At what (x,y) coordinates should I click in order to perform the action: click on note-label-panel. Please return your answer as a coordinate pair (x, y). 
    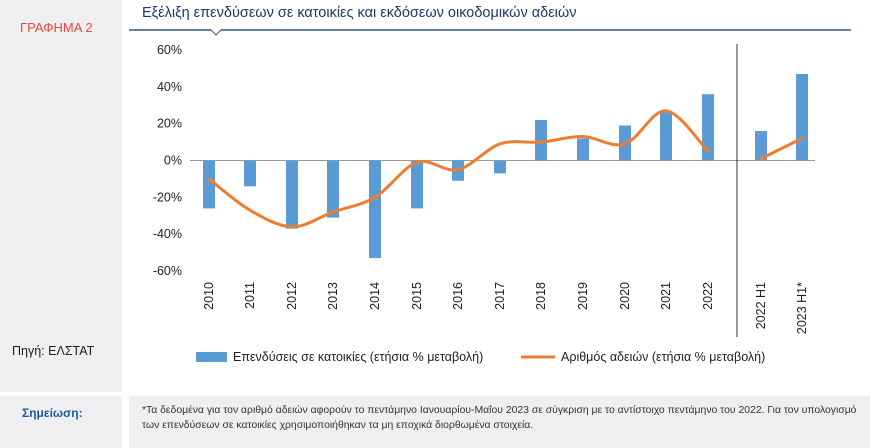
    Looking at the image, I should click on (61, 422).